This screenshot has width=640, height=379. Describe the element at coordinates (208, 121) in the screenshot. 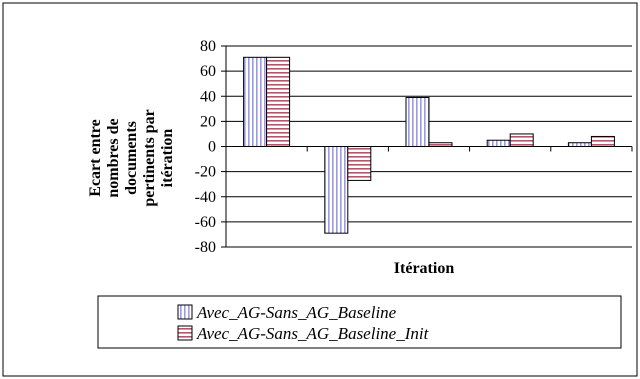

I see `y-tick-label: 20` at that location.